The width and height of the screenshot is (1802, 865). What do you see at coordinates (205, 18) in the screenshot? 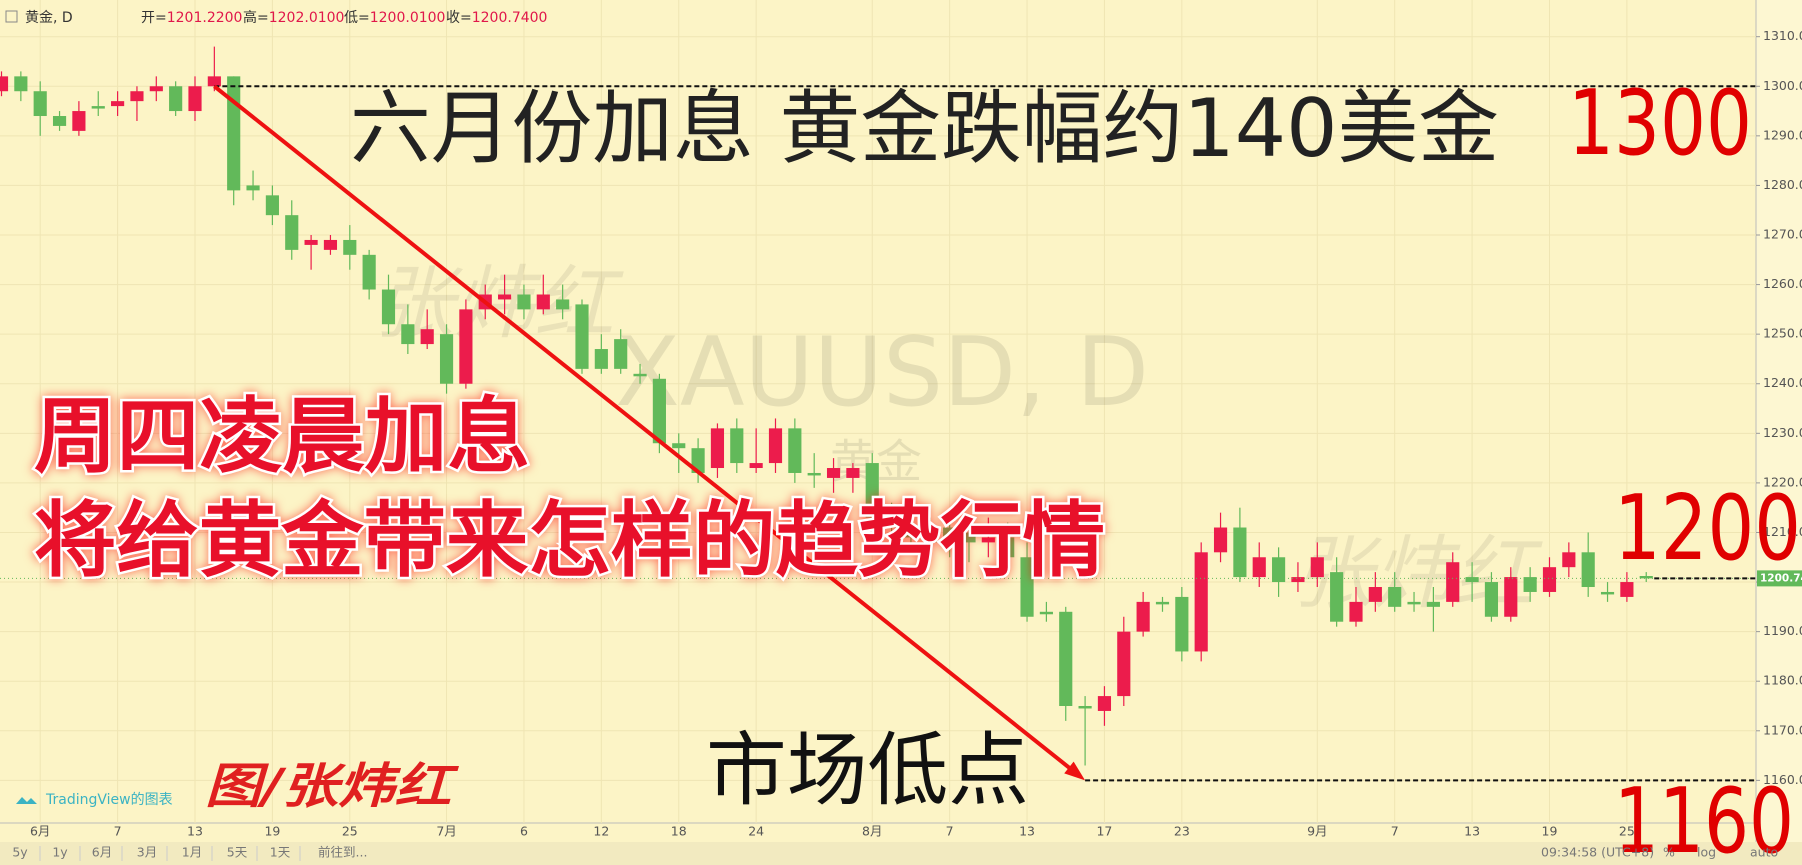
I see `open-value: 1201.2200` at bounding box center [205, 18].